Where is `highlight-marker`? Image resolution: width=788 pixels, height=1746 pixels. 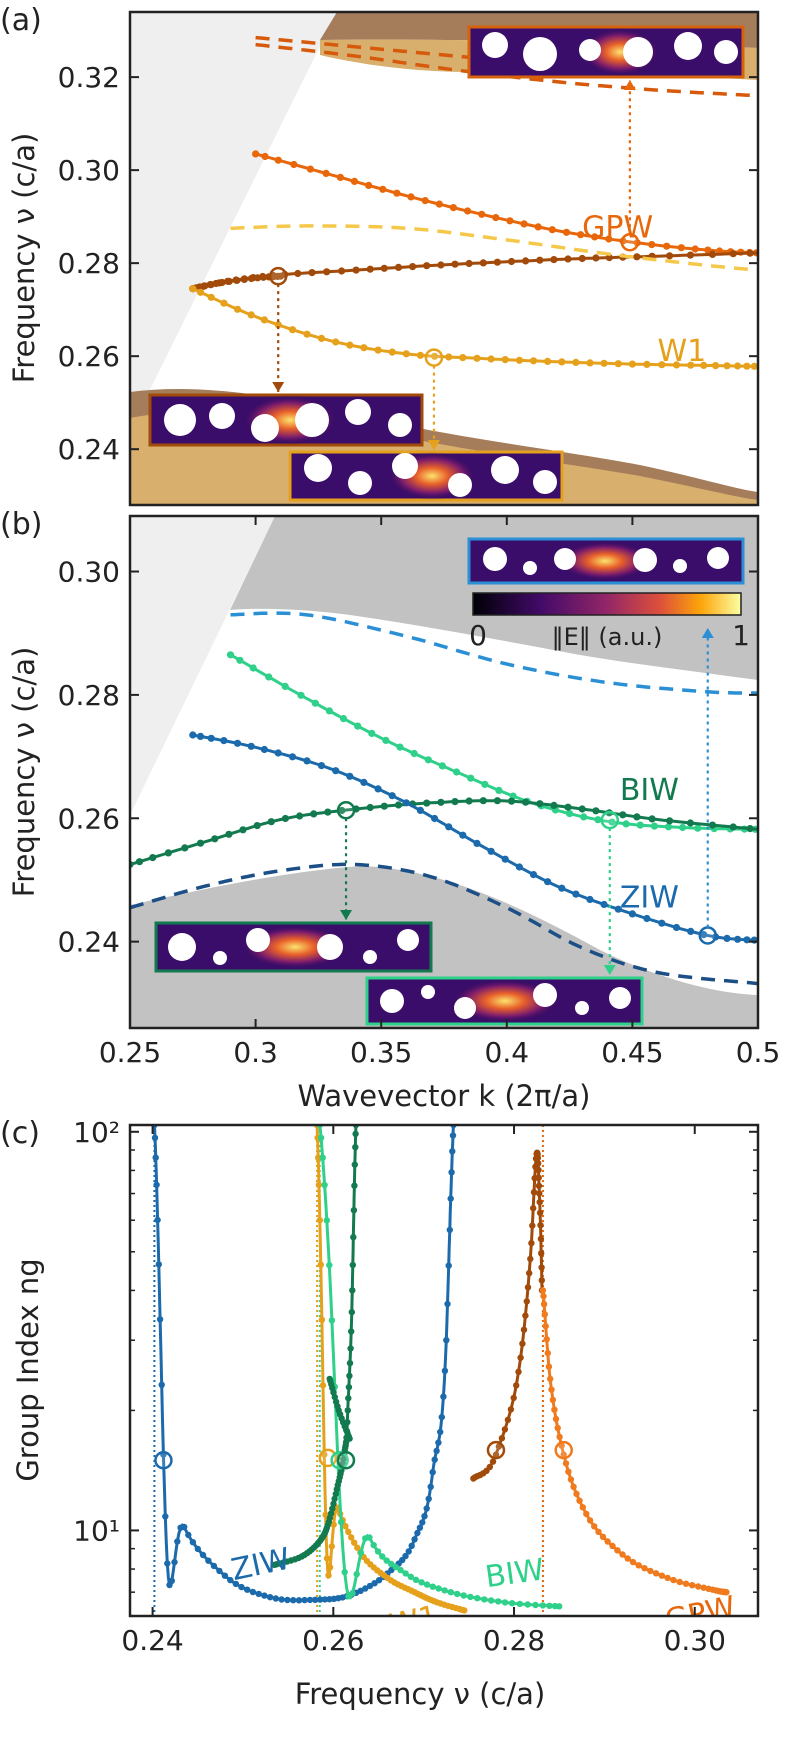 highlight-marker is located at coordinates (563, 1450).